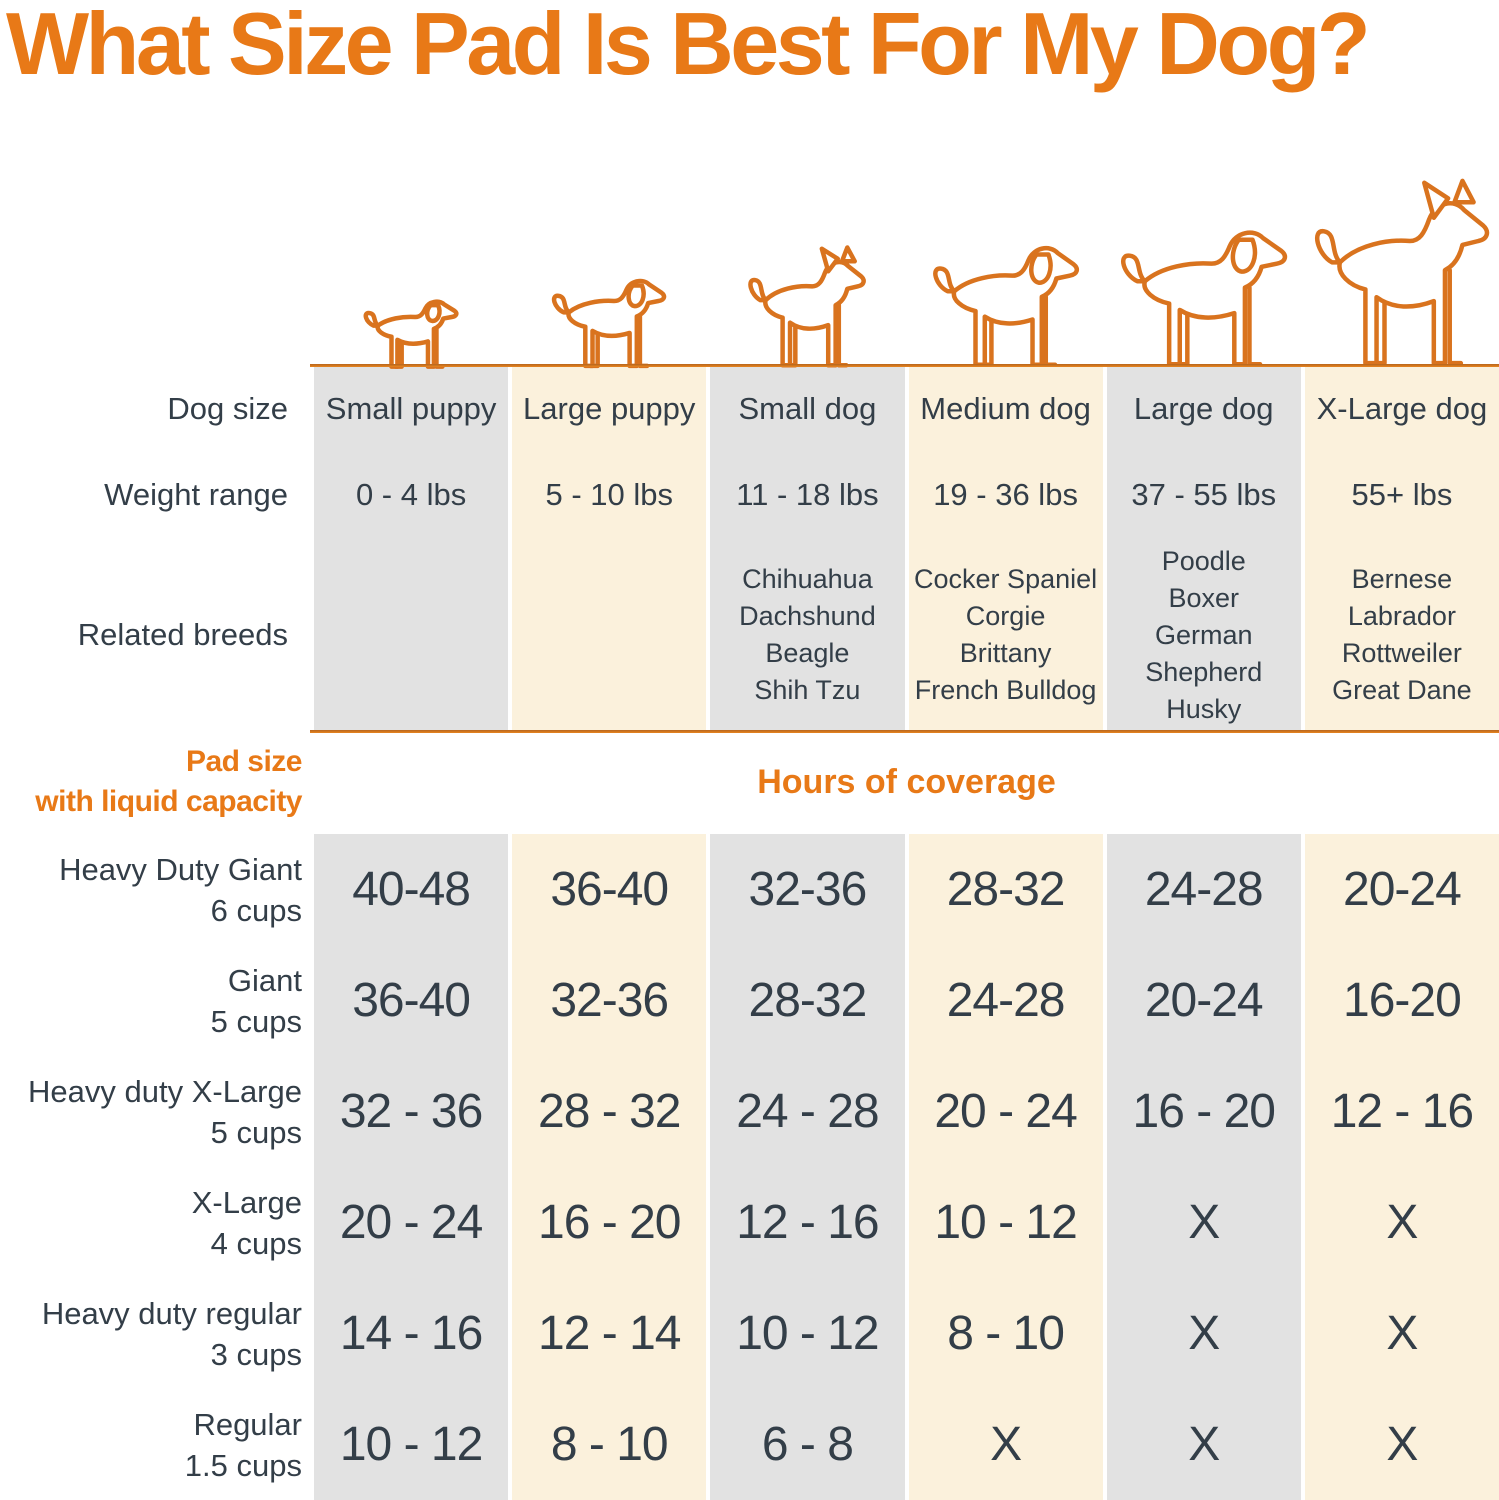  I want to click on breed-name: Corgie, so click(1005, 616).